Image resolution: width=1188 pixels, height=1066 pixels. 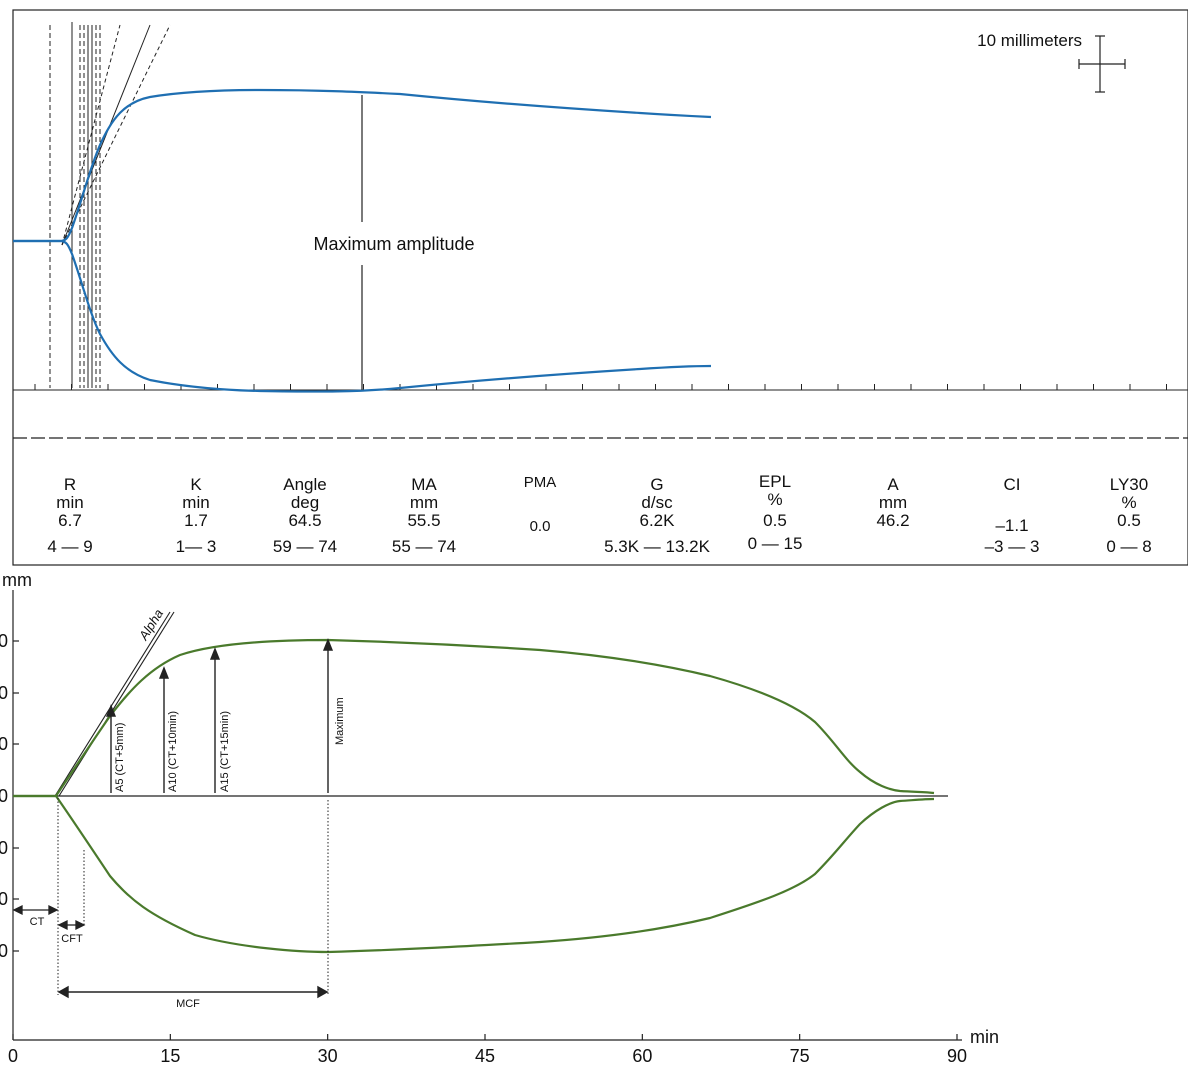 What do you see at coordinates (173, 751) in the screenshot?
I see `rotem-a10-label: A10 (CT+10min)` at bounding box center [173, 751].